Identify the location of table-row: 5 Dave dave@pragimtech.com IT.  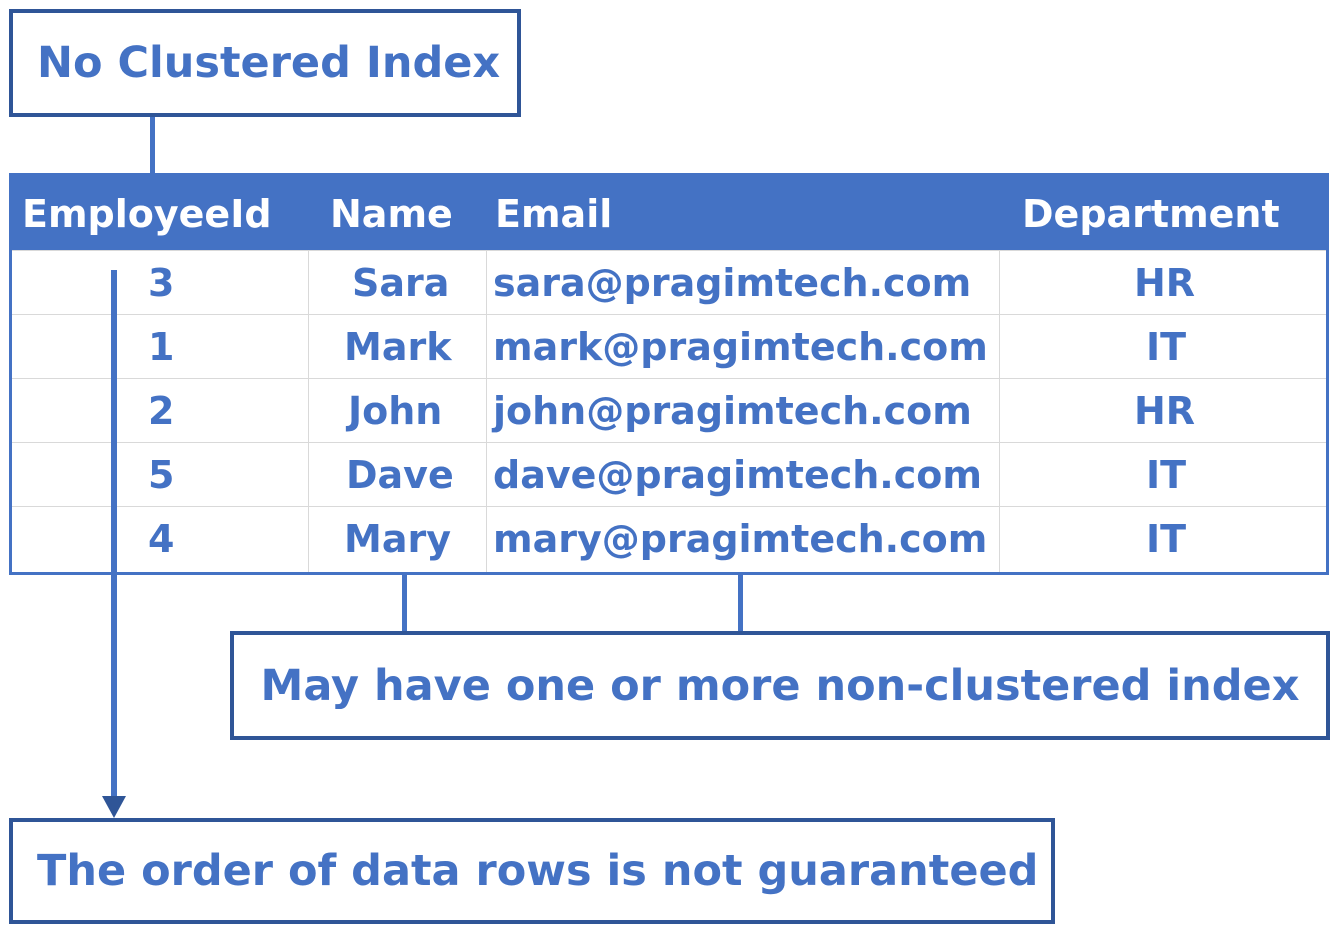
(669, 474).